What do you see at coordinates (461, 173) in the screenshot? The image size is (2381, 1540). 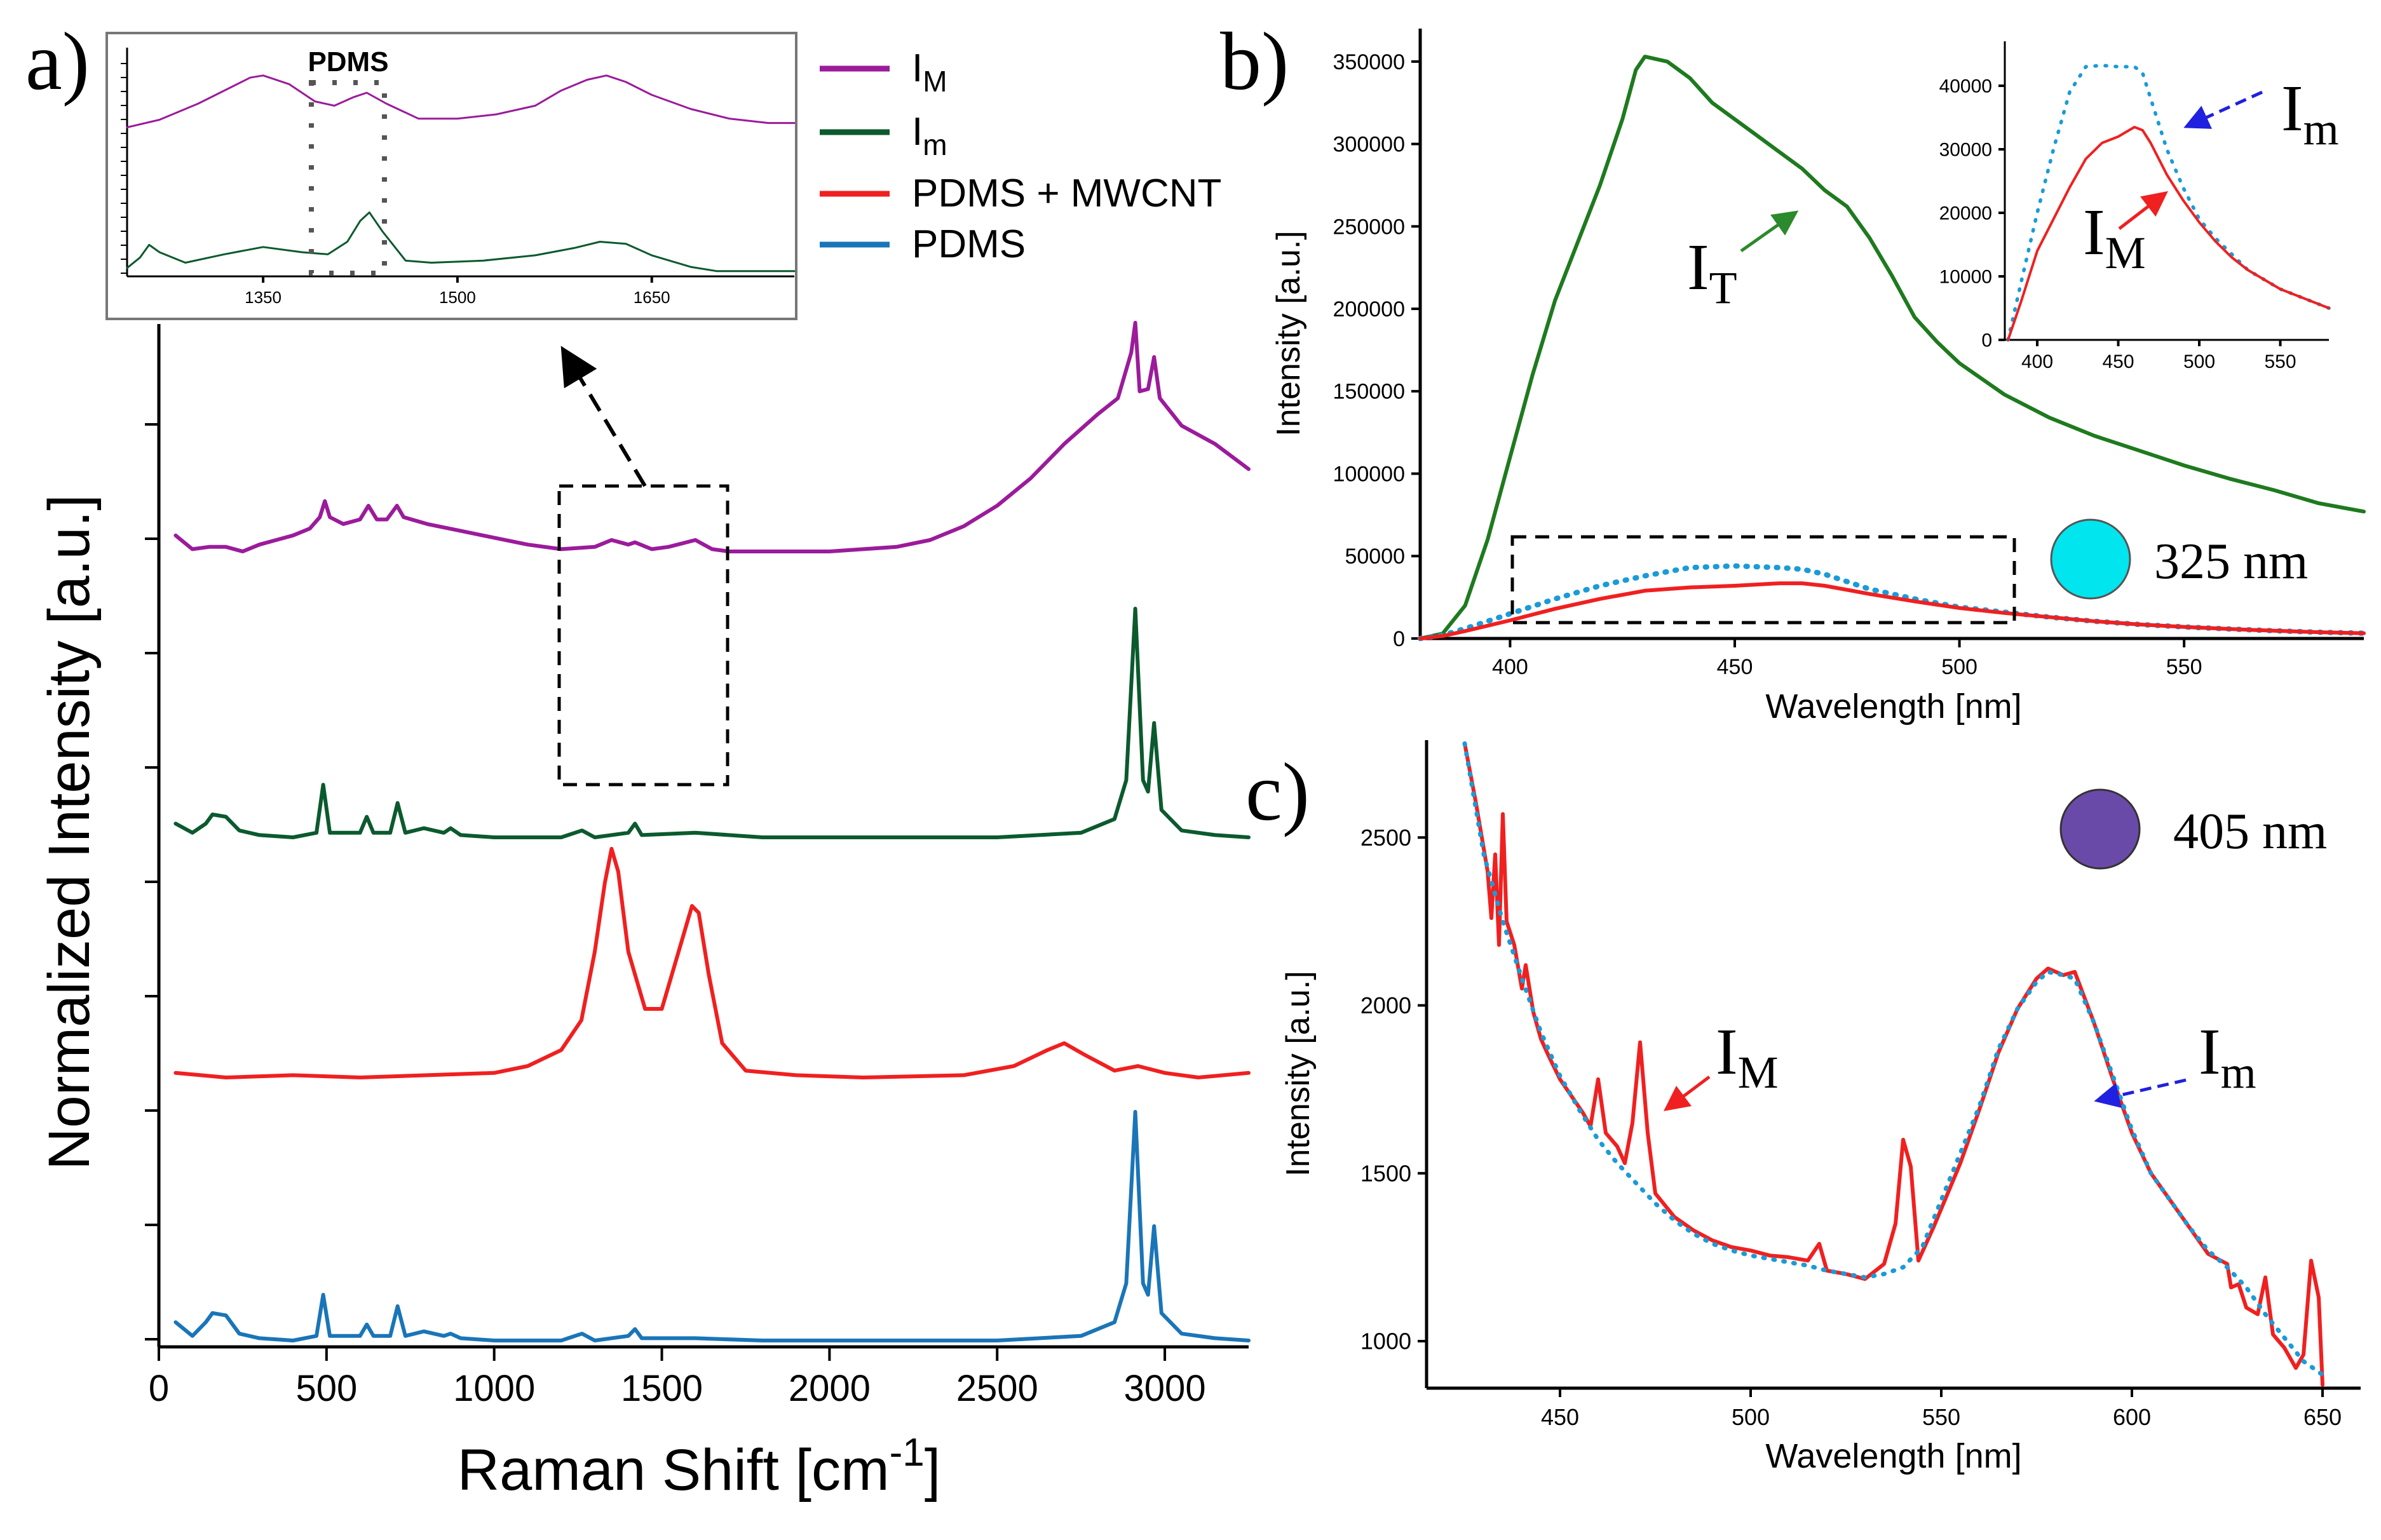 I see `panel-a-inset-series` at bounding box center [461, 173].